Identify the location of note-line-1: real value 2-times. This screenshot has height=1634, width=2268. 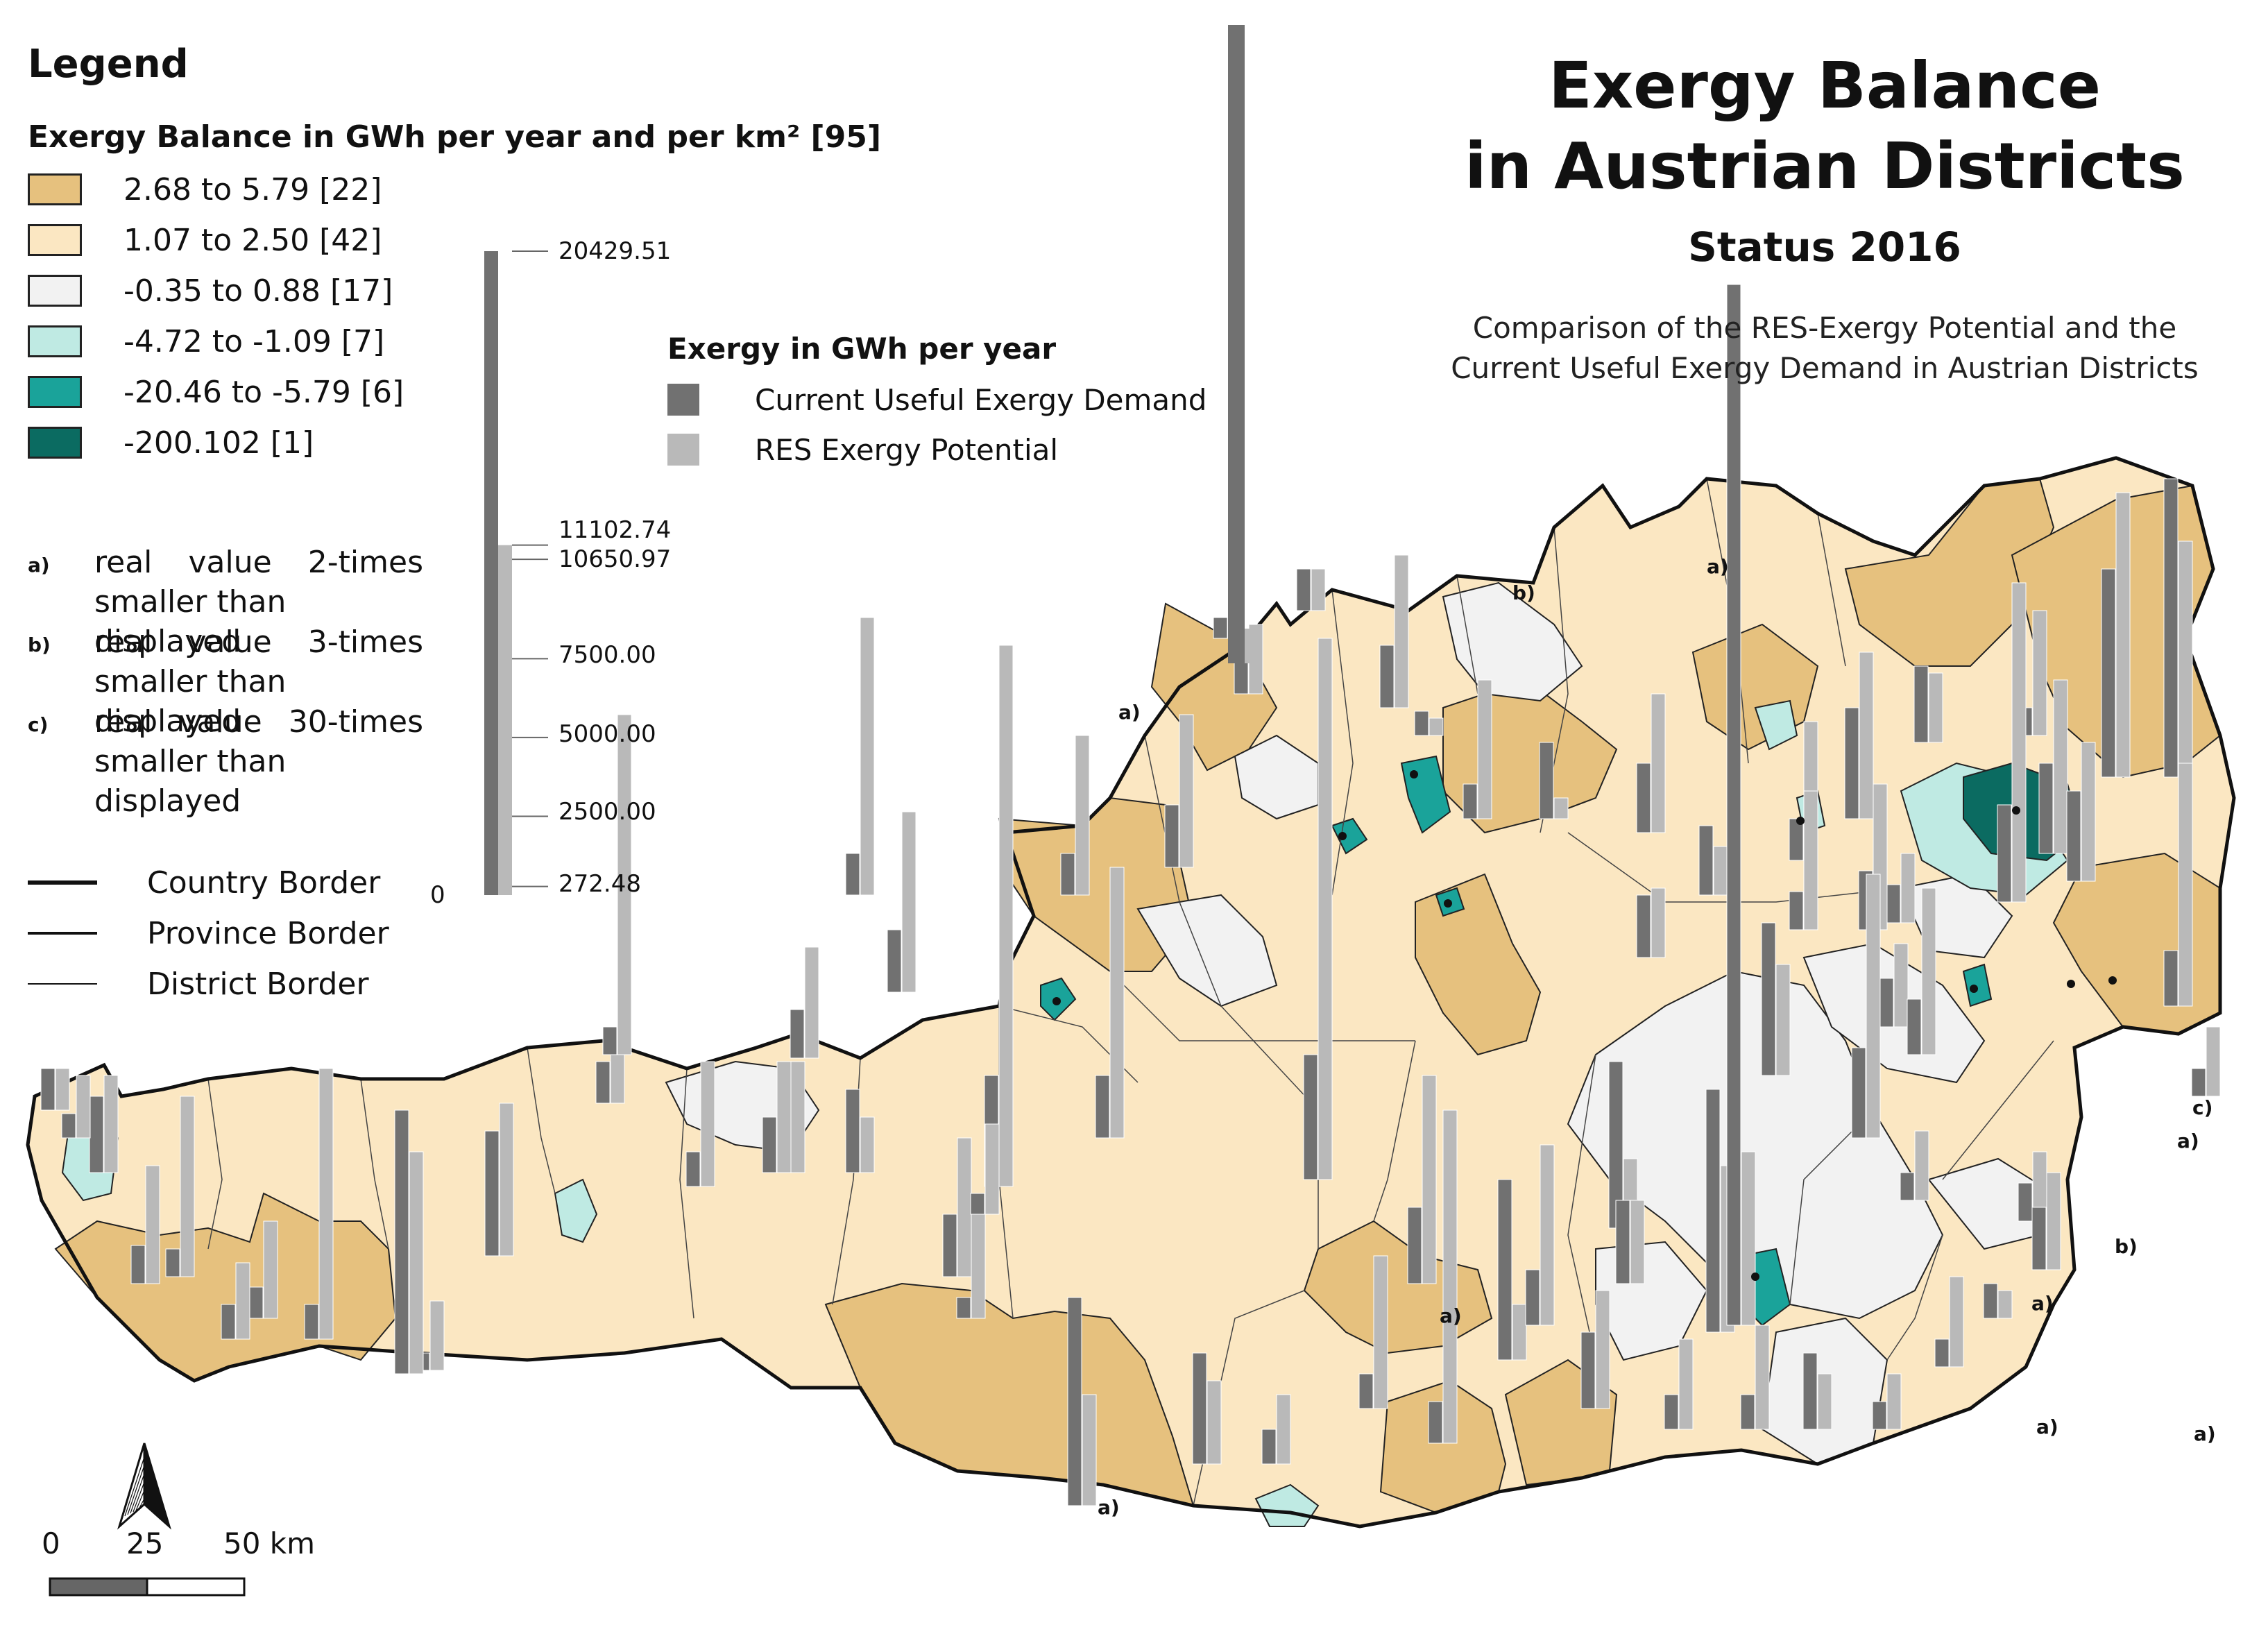
(225, 562).